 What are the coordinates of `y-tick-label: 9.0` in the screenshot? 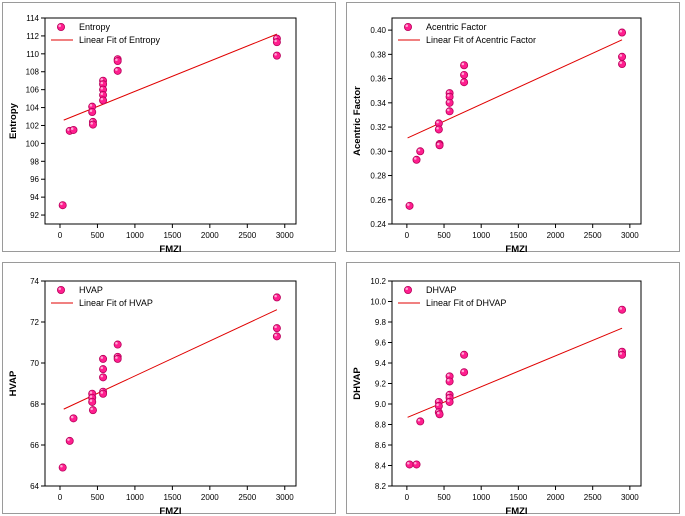 It's located at (381, 404).